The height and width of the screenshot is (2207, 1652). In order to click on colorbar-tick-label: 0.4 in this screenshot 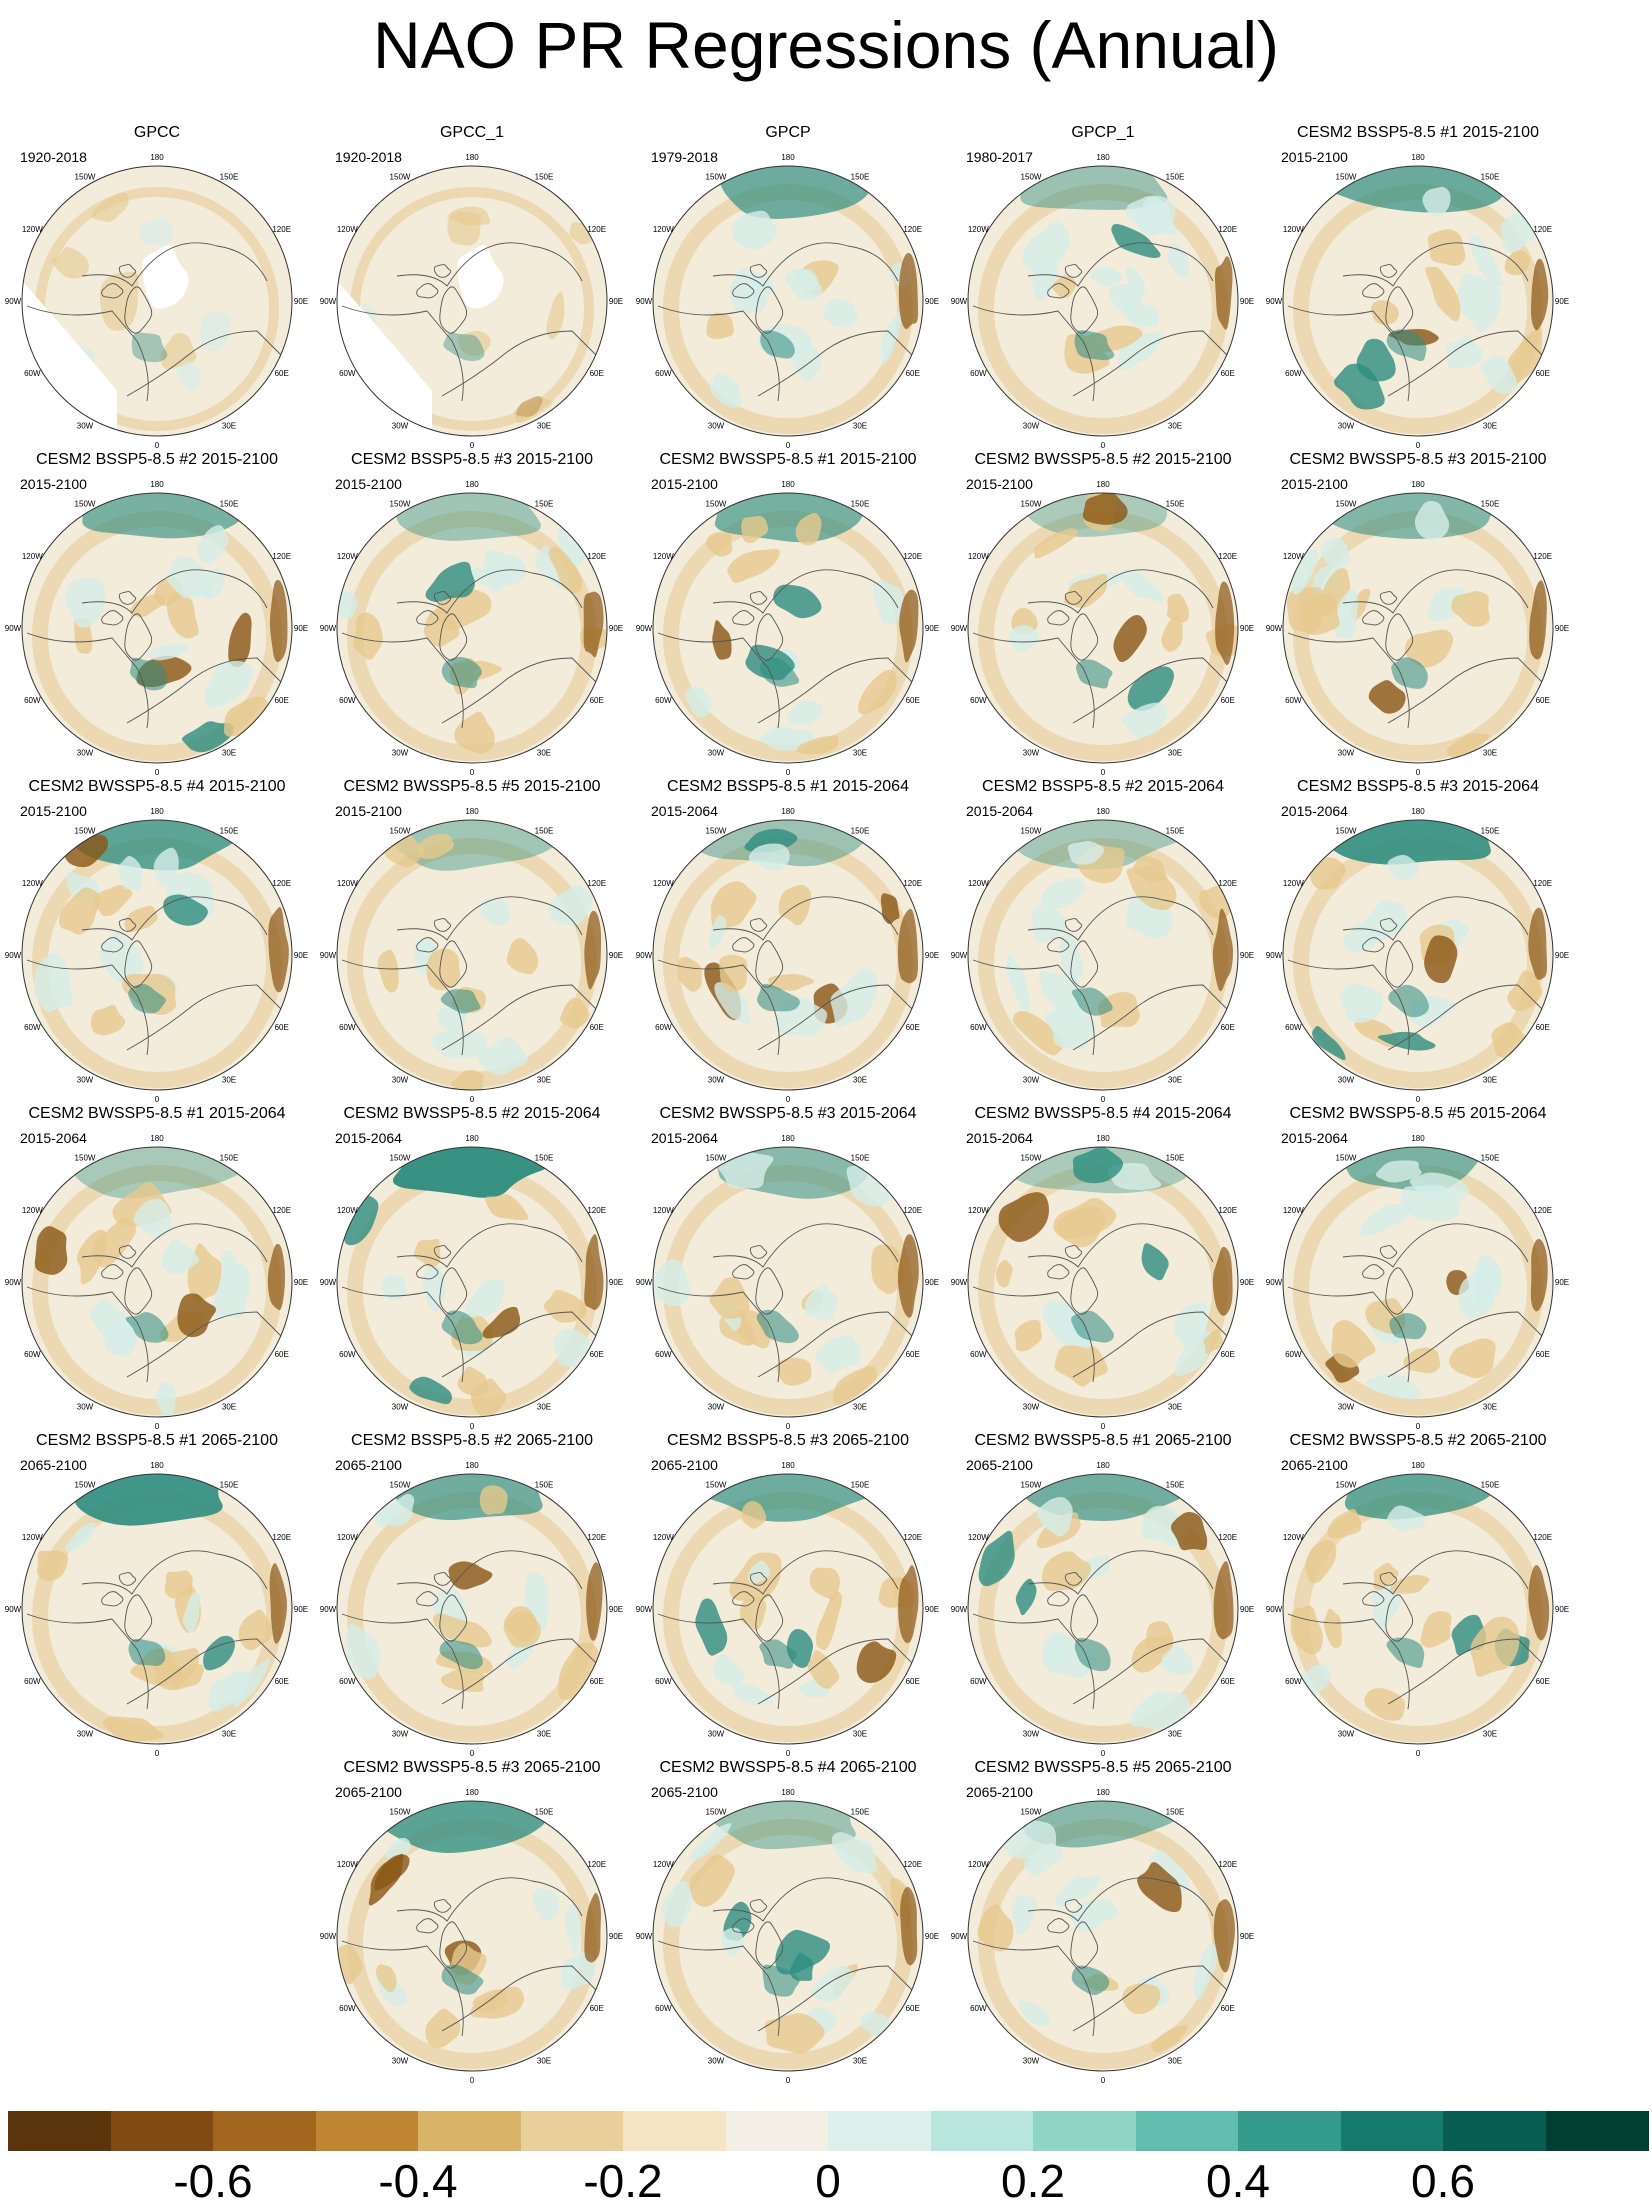, I will do `click(1238, 2181)`.